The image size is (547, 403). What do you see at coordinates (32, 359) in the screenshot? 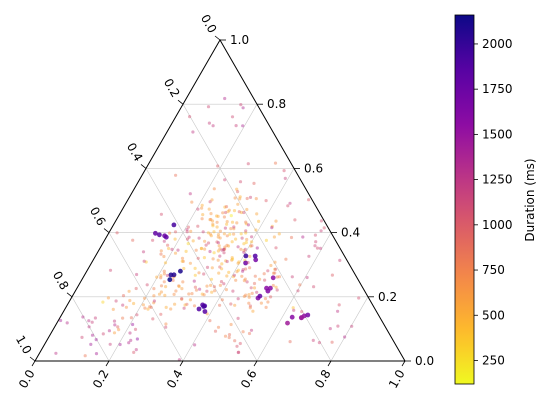
I see `left-tick` at bounding box center [32, 359].